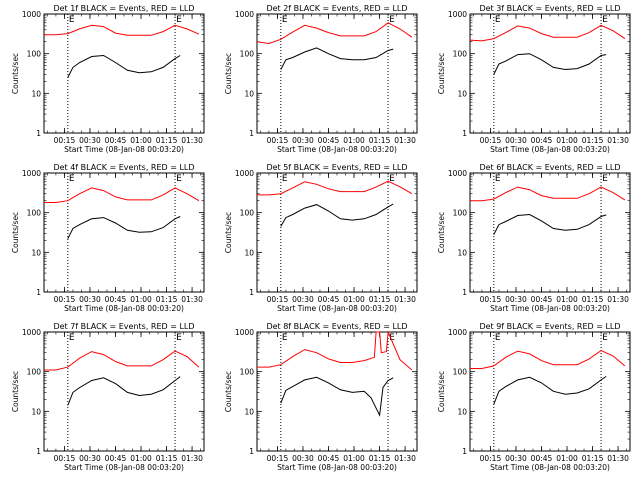 The height and width of the screenshot is (480, 640). What do you see at coordinates (123, 167) in the screenshot?
I see `panel-title: Det 4f BLACK = Events, RED = LLD` at bounding box center [123, 167].